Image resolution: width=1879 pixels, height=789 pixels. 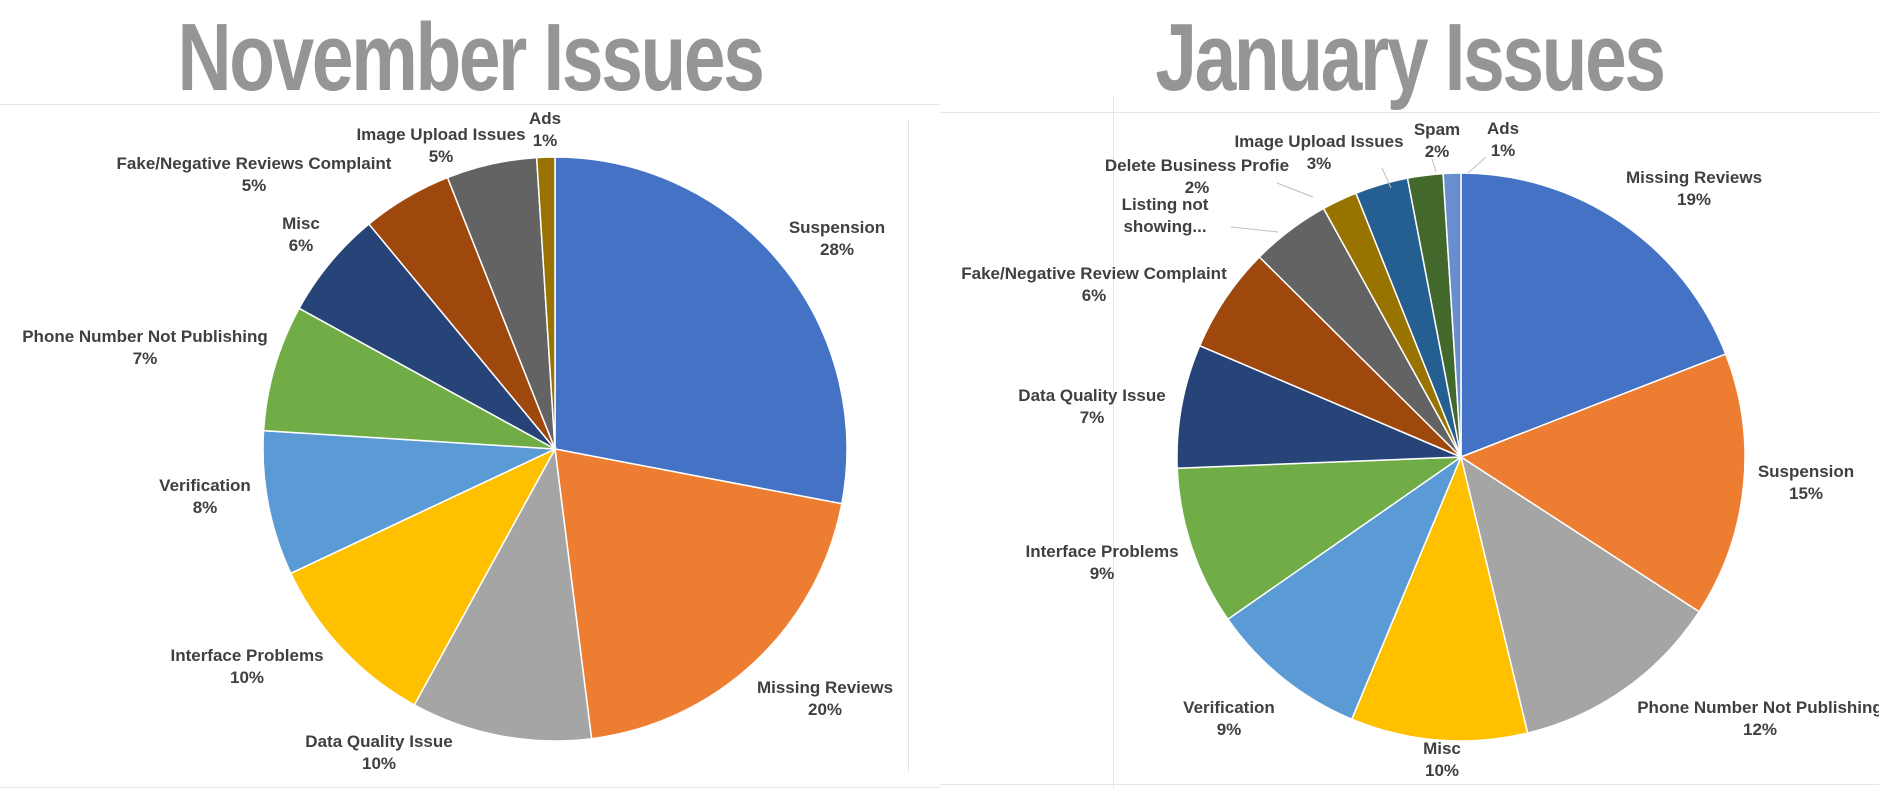 I want to click on slice-label: Missing Reviews 19%, so click(x=1694, y=188).